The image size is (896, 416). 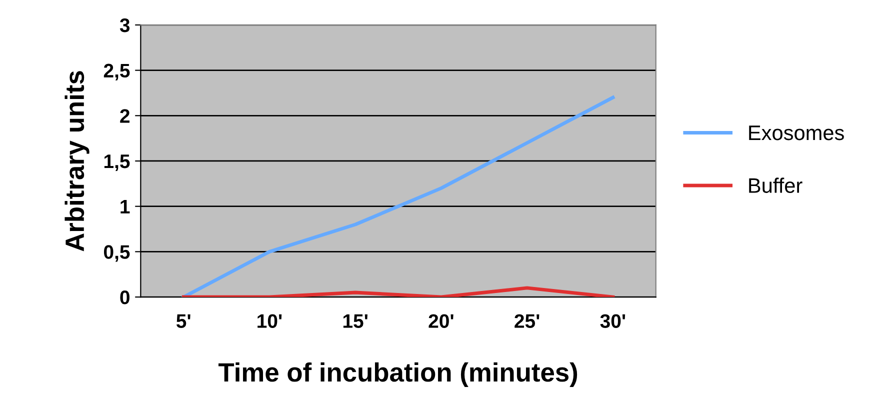 I want to click on y-tick-label: 0,5, so click(x=117, y=253).